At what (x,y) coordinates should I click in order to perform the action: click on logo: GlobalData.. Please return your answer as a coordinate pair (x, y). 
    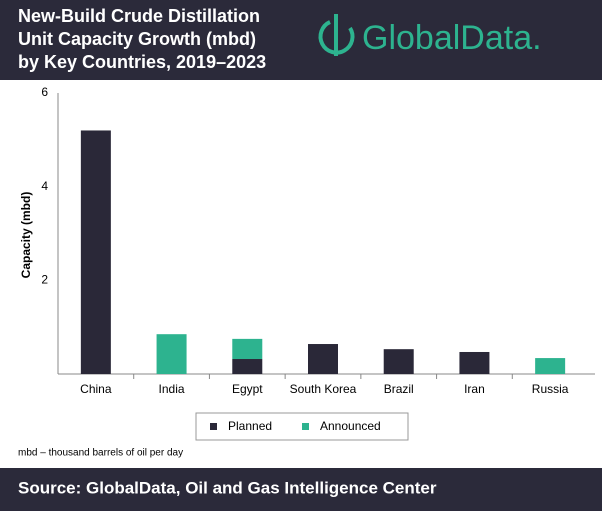
    Looking at the image, I should click on (452, 38).